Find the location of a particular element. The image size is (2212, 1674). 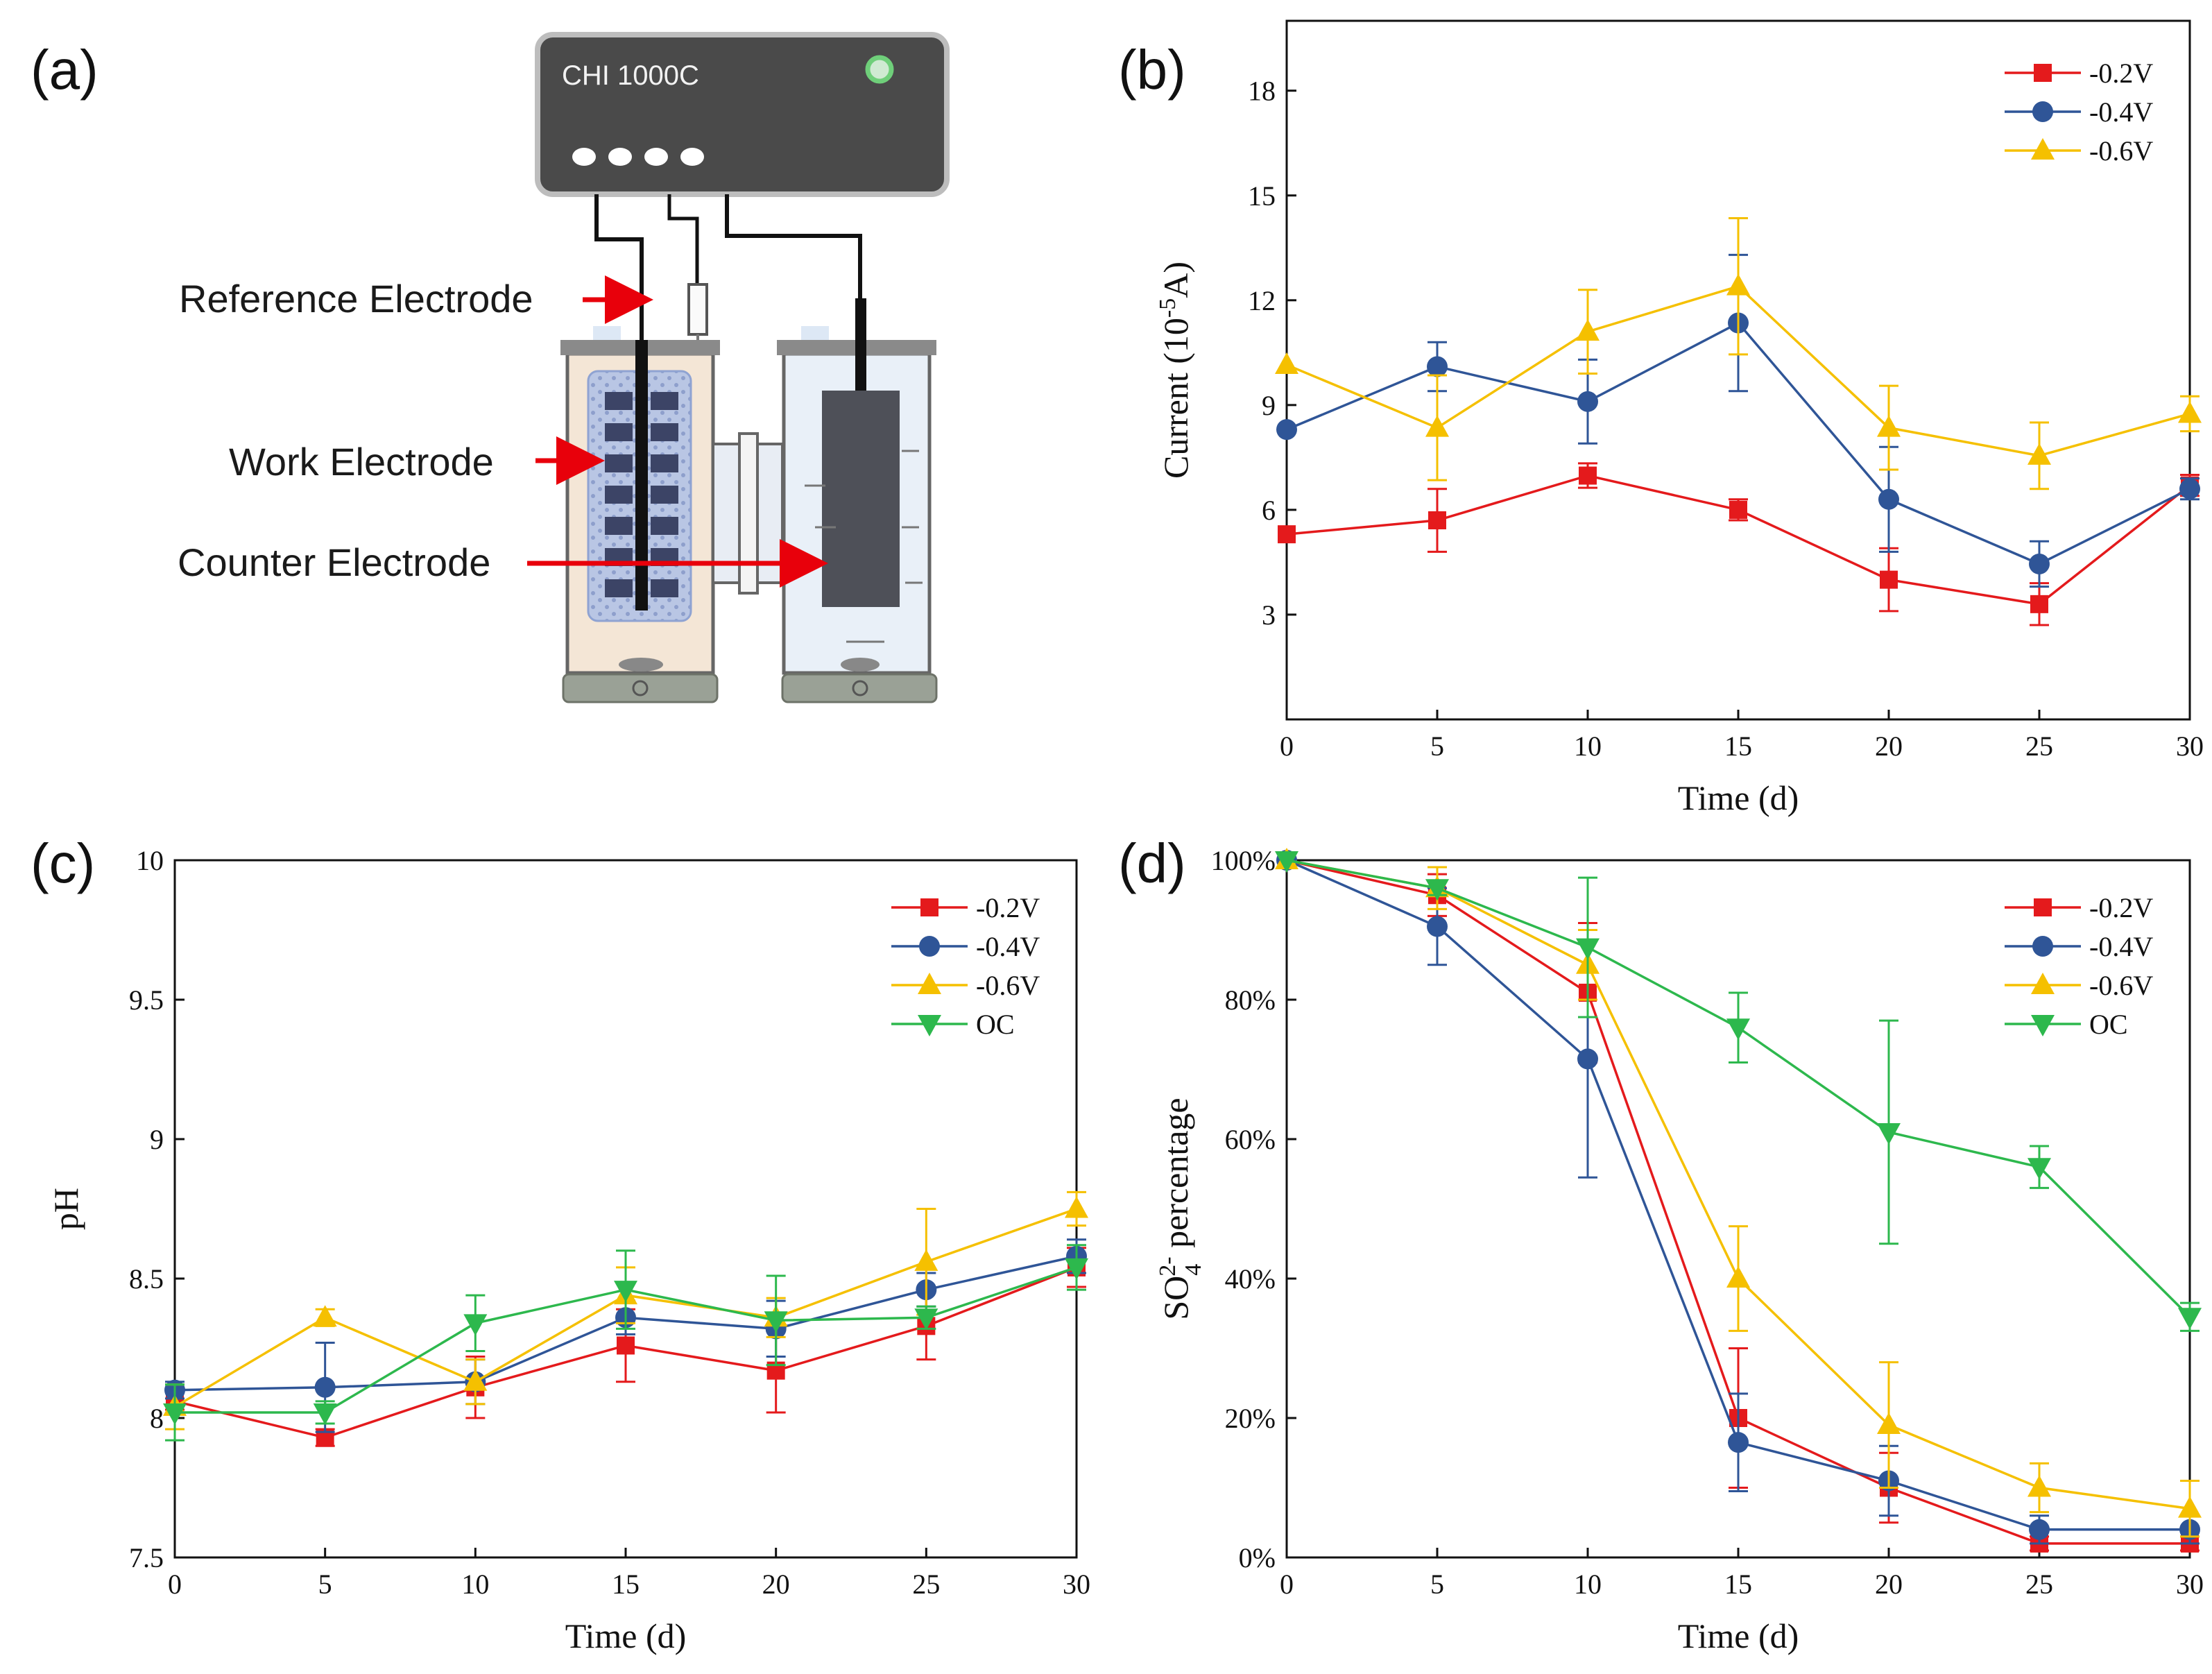

panel-label-a: (a) is located at coordinates (64, 70).